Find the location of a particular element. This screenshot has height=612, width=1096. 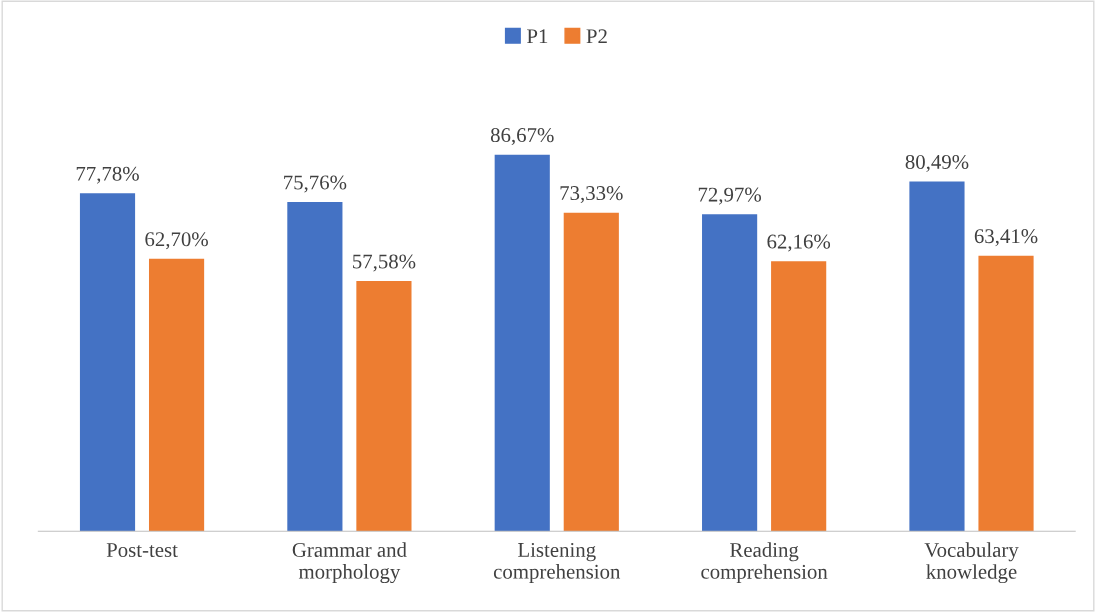

data-label: 80,49% is located at coordinates (937, 163).